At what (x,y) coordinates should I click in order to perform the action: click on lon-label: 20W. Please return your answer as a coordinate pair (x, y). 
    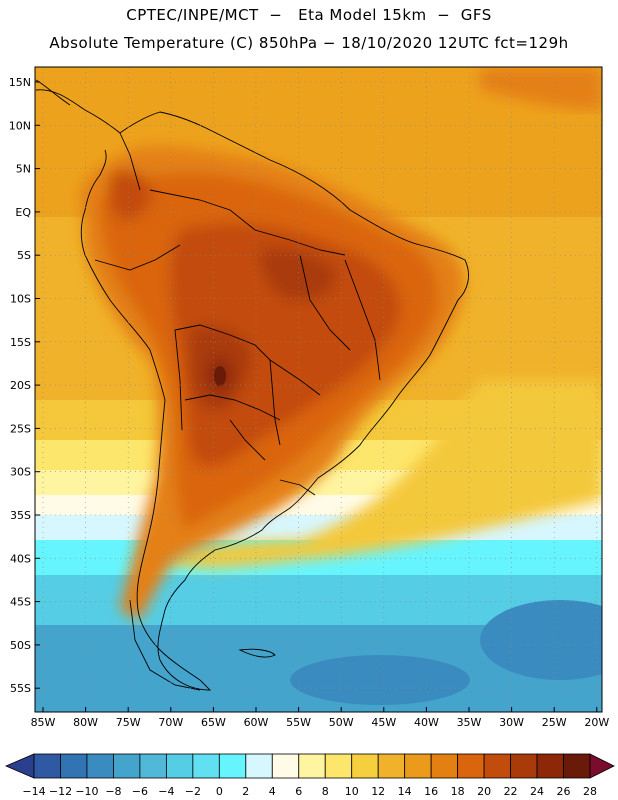
    Looking at the image, I should click on (596, 722).